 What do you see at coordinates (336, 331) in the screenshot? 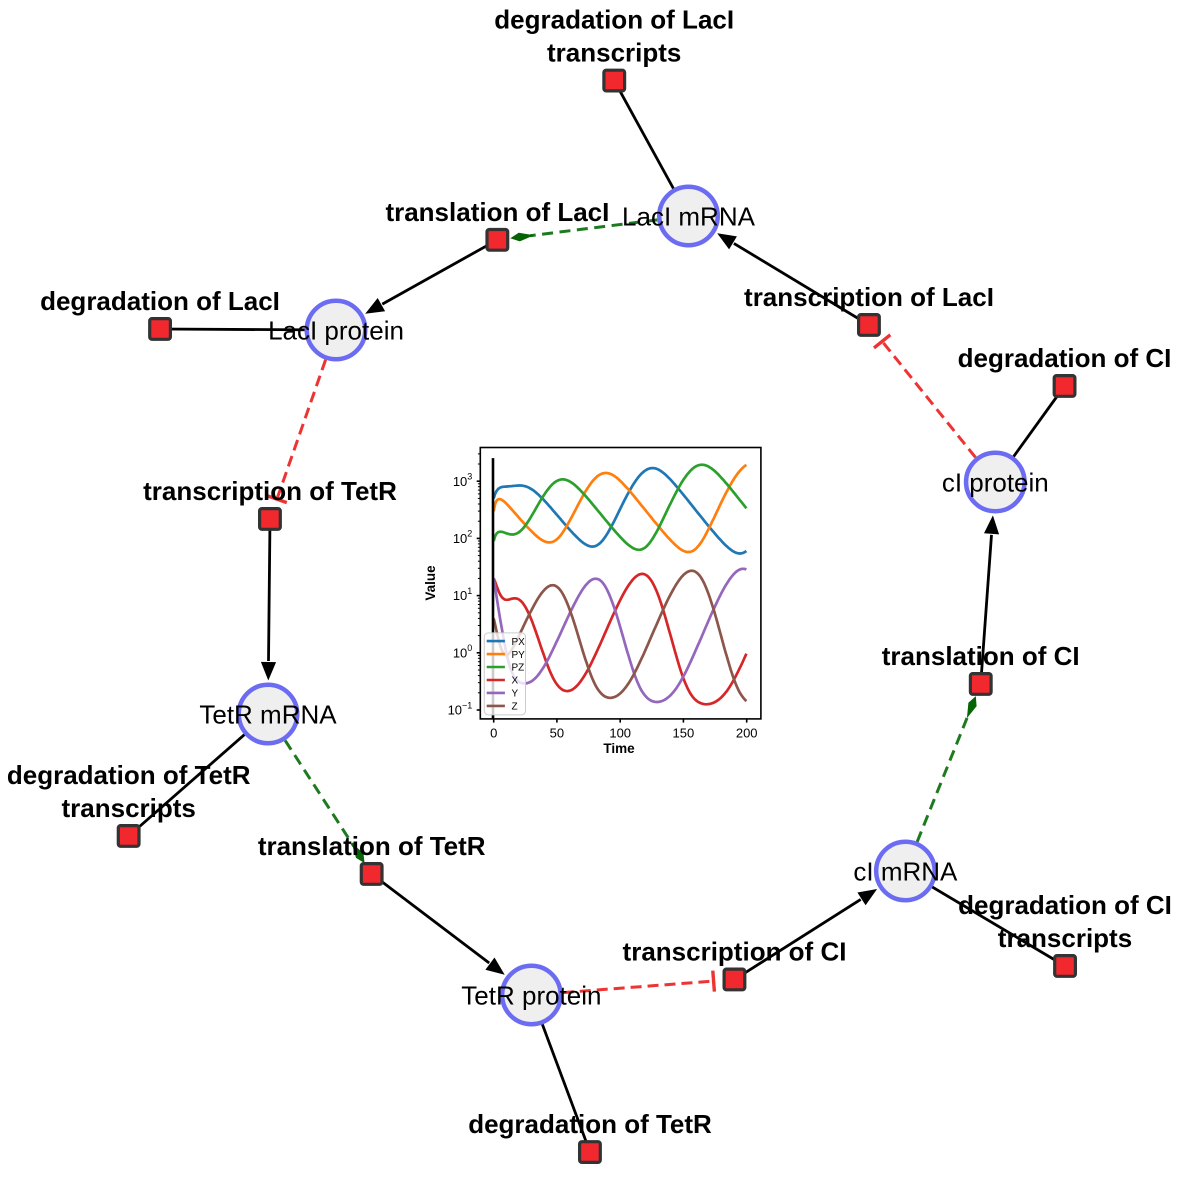
I see `svg-text: LacI protein` at bounding box center [336, 331].